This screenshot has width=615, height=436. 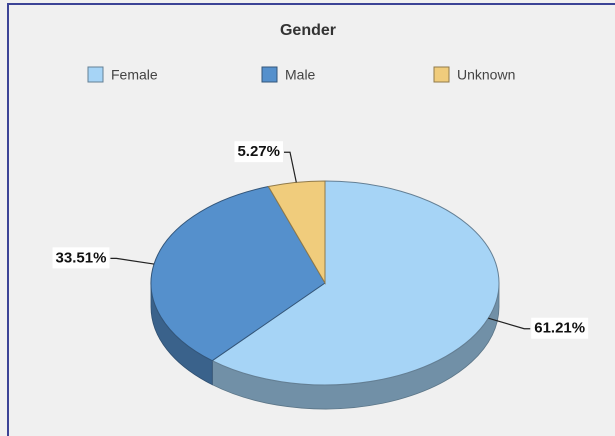 I want to click on legend-label: Male, so click(x=300, y=75).